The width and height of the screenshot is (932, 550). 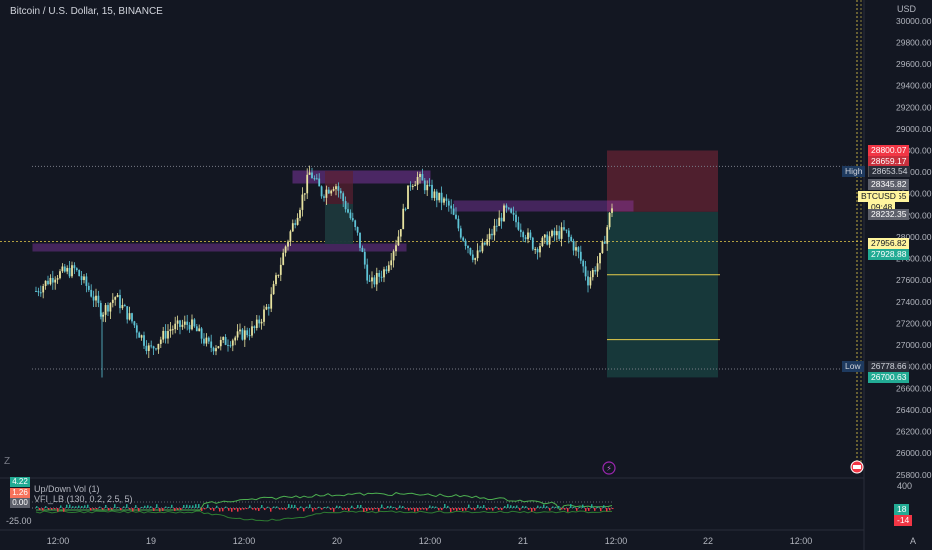 What do you see at coordinates (83, 499) in the screenshot?
I see `vfi-label: VFI_LB (130, 0.2, 2.5, 5)` at bounding box center [83, 499].